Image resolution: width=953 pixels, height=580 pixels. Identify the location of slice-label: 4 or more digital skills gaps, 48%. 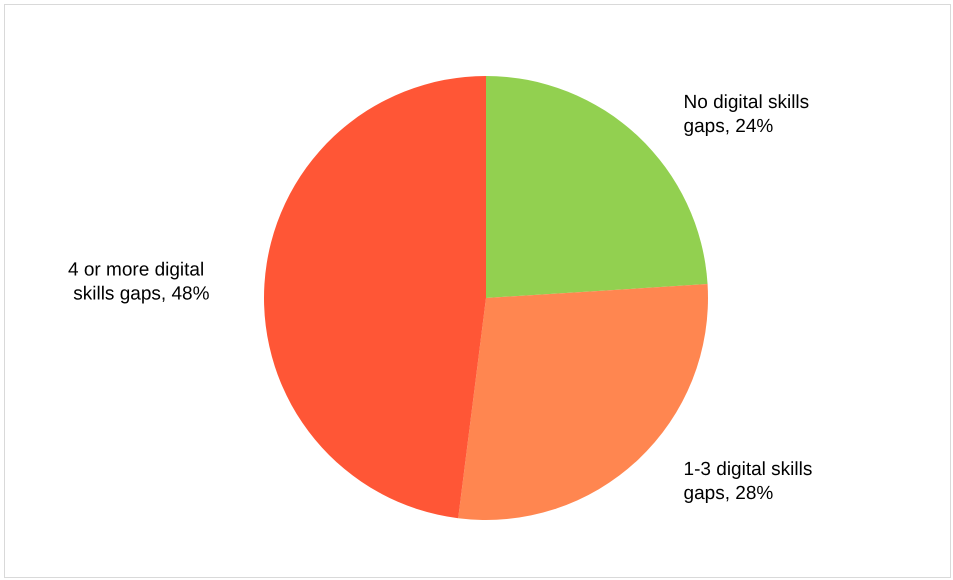
(139, 282).